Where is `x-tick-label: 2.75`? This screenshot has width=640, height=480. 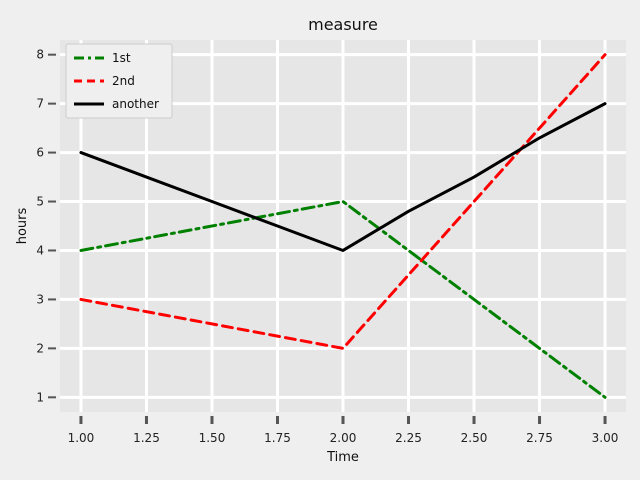
x-tick-label: 2.75 is located at coordinates (539, 438).